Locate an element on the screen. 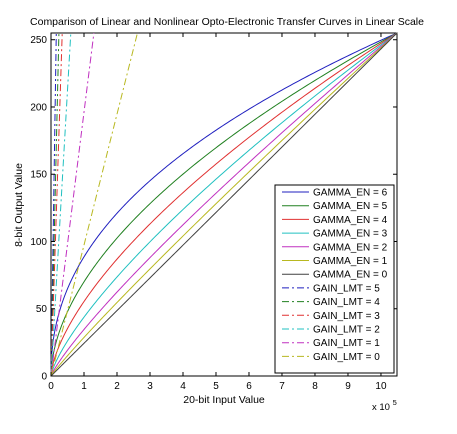 The height and width of the screenshot is (434, 457). x-tick-label: 9 is located at coordinates (348, 386).